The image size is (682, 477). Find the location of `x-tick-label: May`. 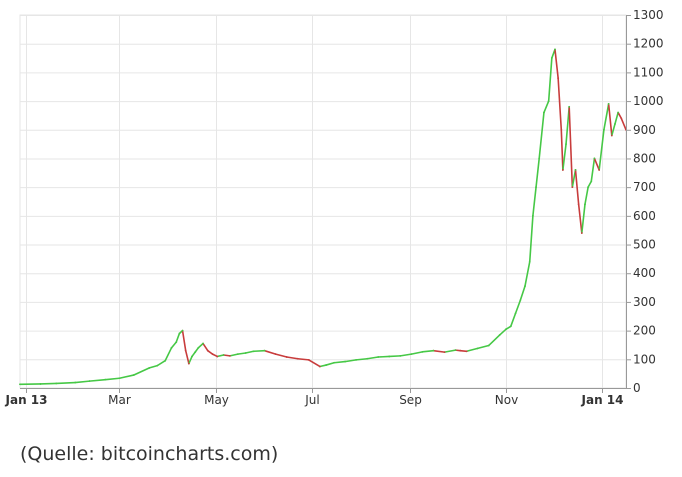

x-tick-label: May is located at coordinates (216, 400).